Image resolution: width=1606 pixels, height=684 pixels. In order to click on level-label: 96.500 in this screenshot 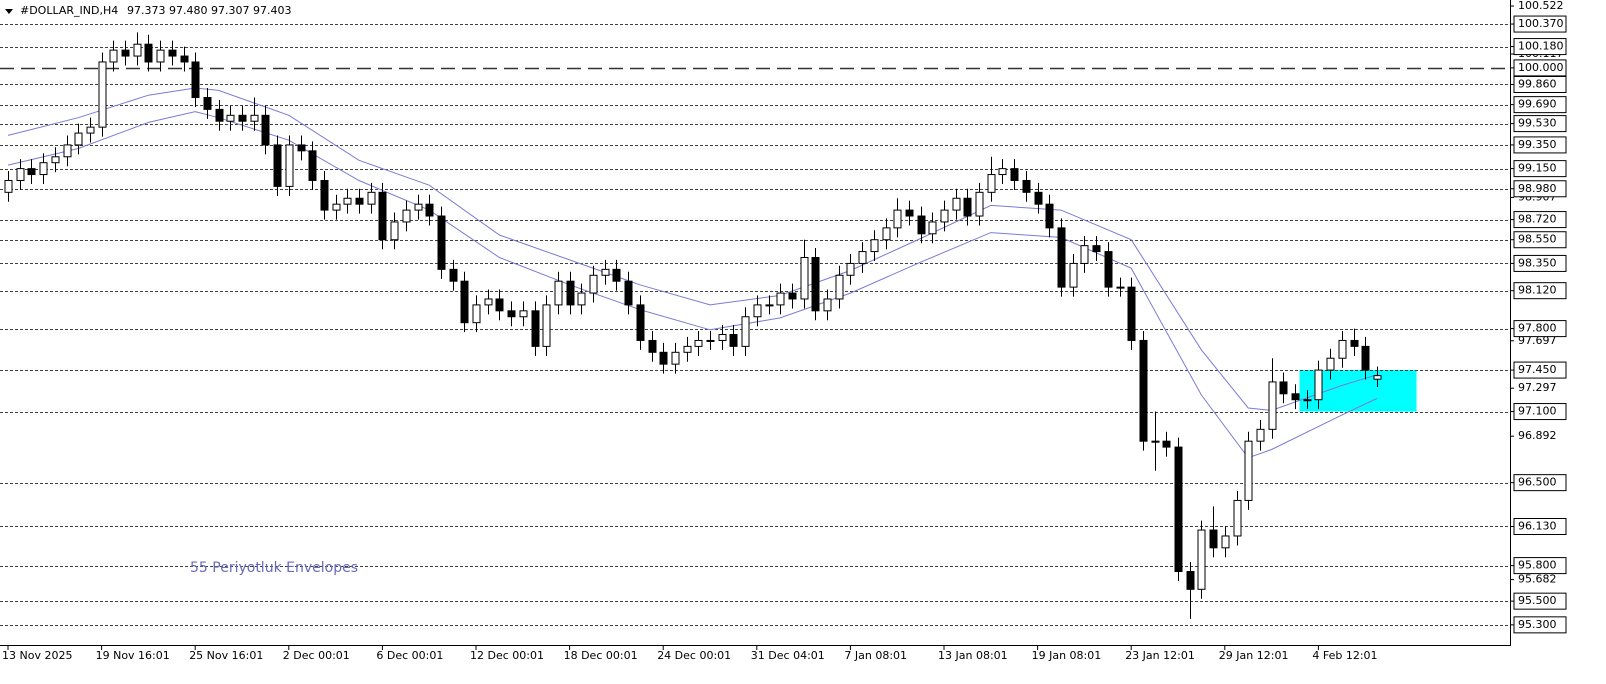, I will do `click(1537, 482)`.